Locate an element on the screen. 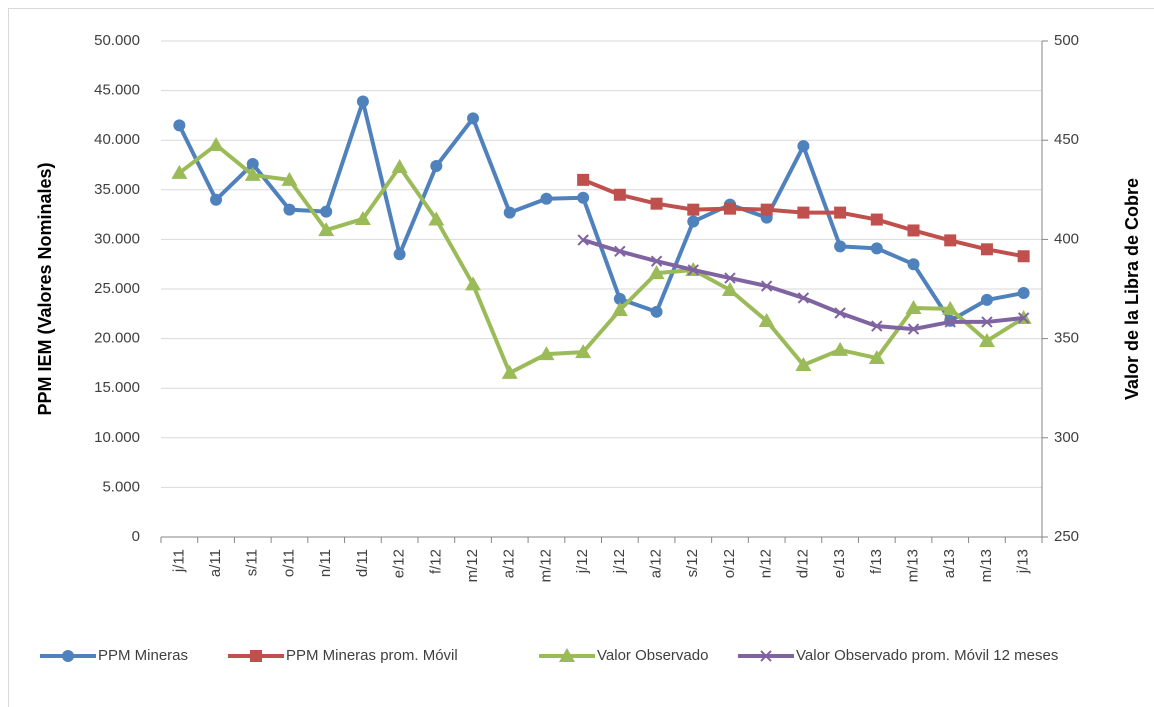 The height and width of the screenshot is (707, 1154). y-axis-title: PPM IEM (Valores Nominales) is located at coordinates (45, 288).